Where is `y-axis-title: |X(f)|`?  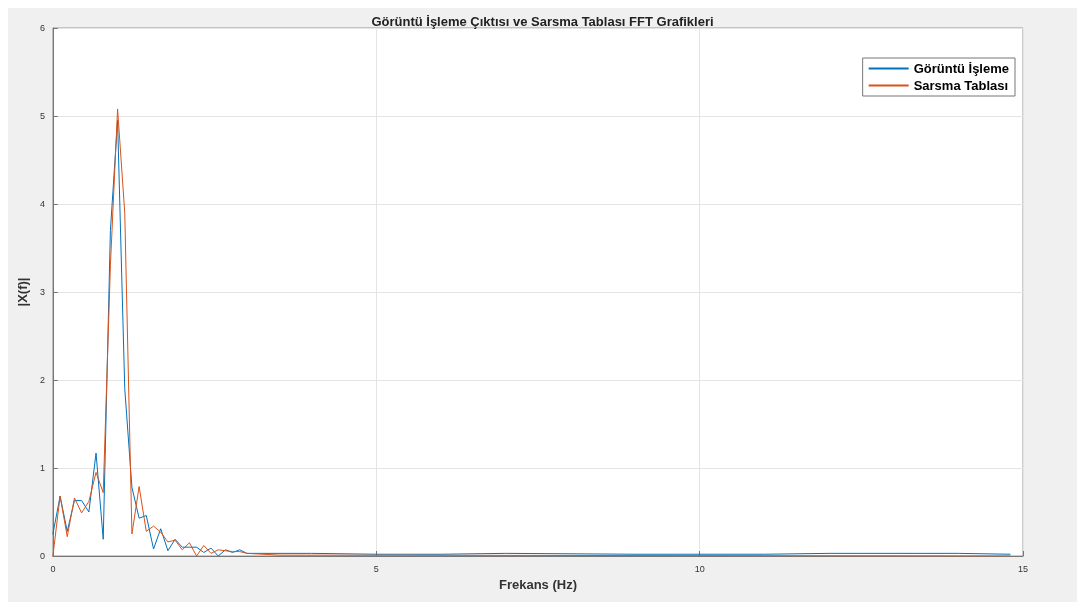
y-axis-title: |X(f)| is located at coordinates (22, 292).